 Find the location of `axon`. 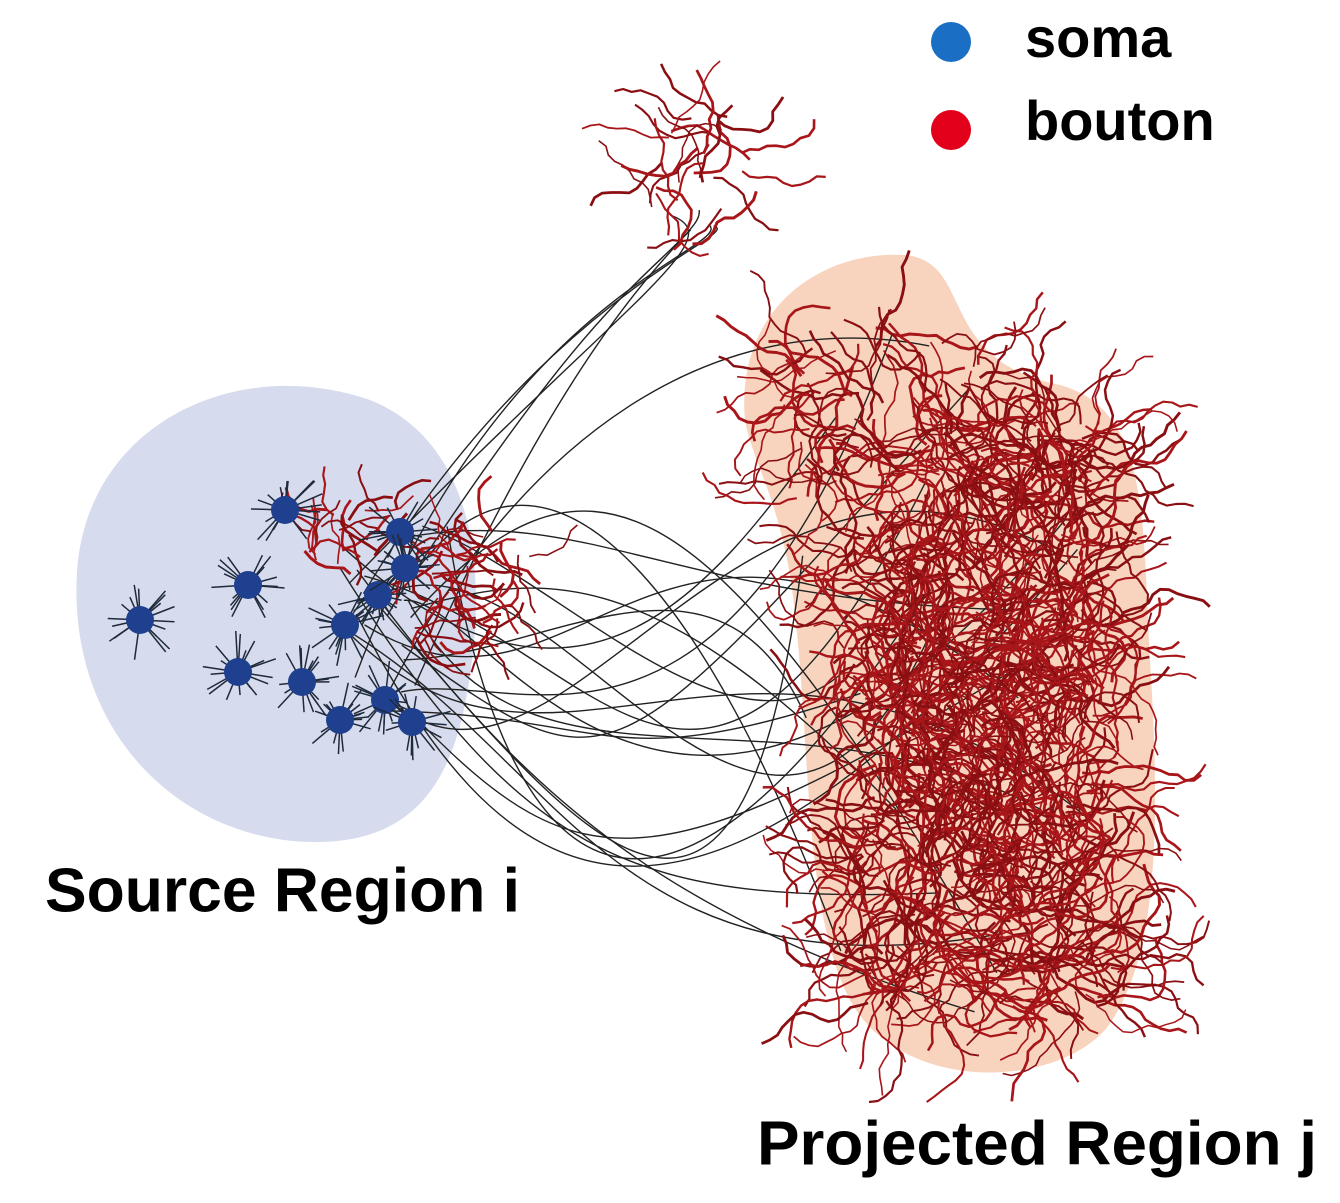

axon is located at coordinates (630, 613).